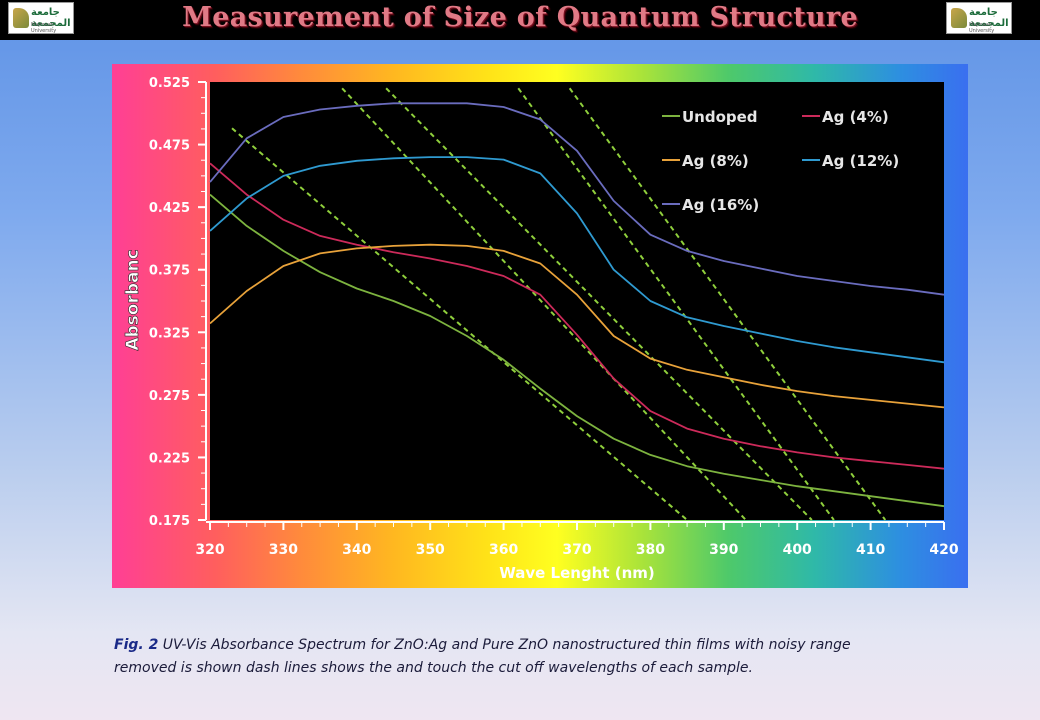 This screenshot has width=1040, height=720. What do you see at coordinates (169, 521) in the screenshot?
I see `y-tick-label: 0.175` at bounding box center [169, 521].